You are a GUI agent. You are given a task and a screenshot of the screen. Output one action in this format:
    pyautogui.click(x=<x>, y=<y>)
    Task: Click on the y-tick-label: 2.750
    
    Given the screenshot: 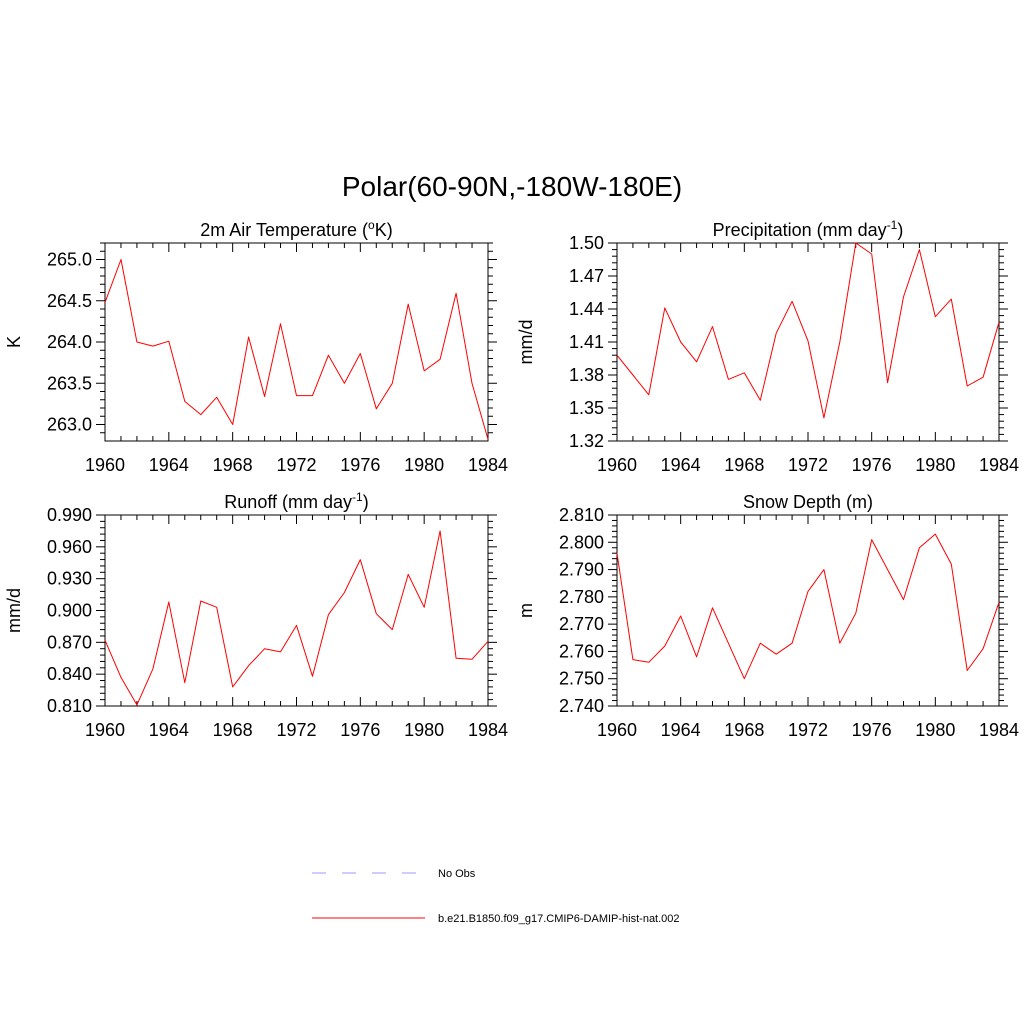 What is the action you would take?
    pyautogui.click(x=581, y=679)
    